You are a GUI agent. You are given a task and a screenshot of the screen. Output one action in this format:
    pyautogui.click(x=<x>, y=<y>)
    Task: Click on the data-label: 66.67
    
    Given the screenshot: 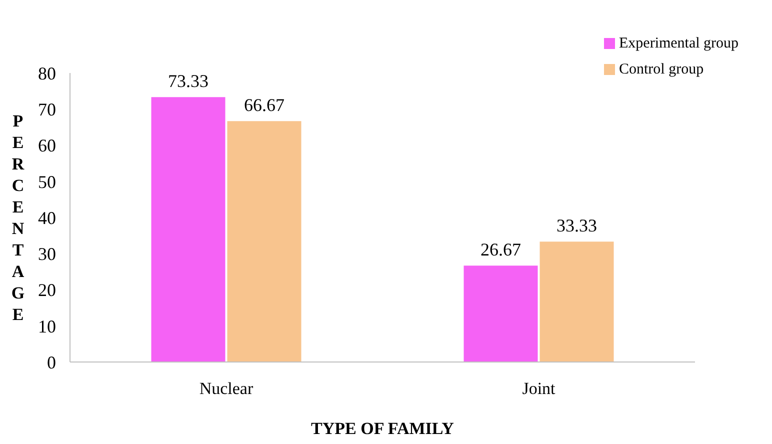 What is the action you would take?
    pyautogui.click(x=264, y=105)
    